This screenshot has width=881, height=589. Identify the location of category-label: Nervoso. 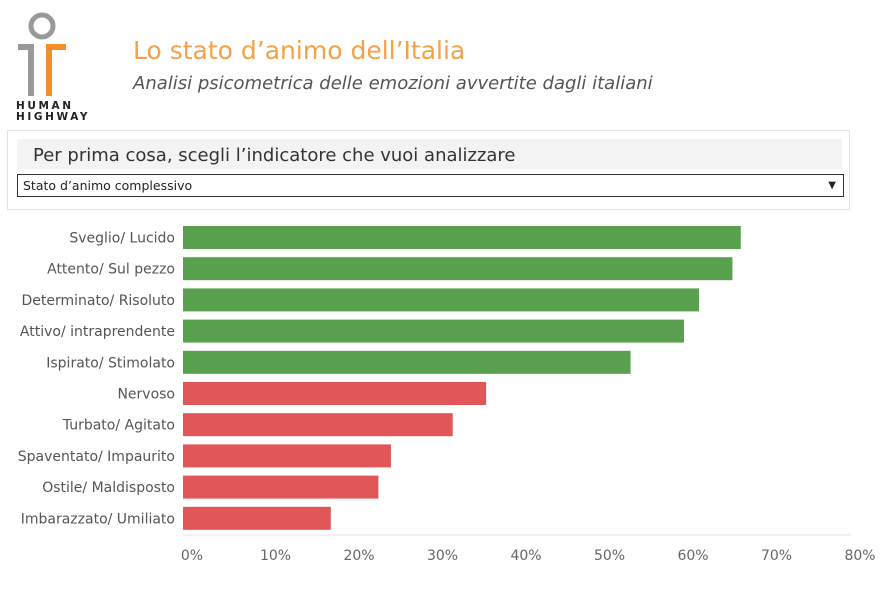
(146, 395).